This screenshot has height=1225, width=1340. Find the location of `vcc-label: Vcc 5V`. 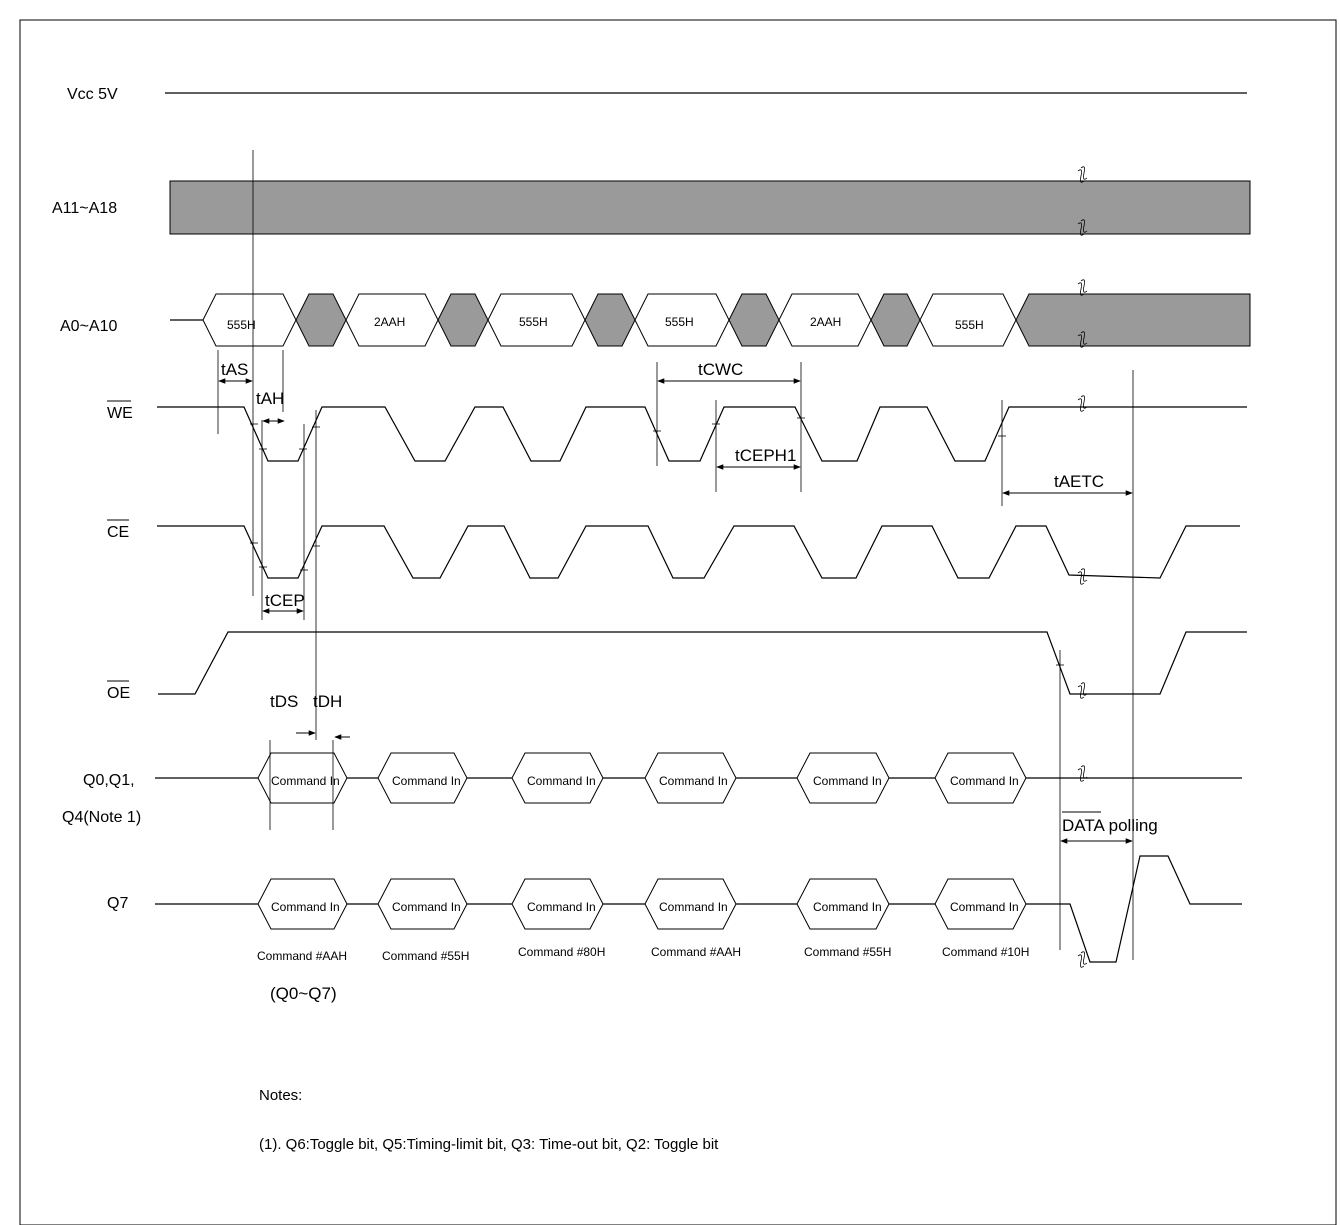

vcc-label: Vcc 5V is located at coordinates (92, 94).